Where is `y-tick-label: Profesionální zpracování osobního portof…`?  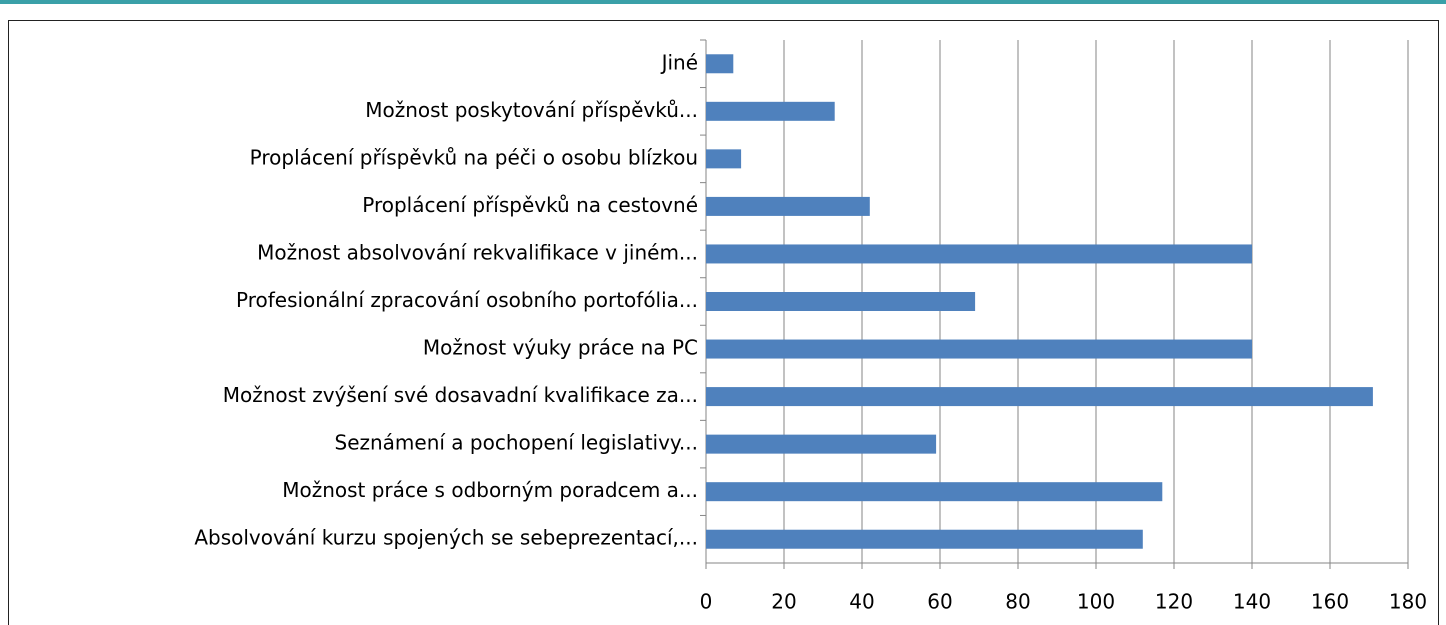 y-tick-label: Profesionální zpracování osobního portof… is located at coordinates (467, 300).